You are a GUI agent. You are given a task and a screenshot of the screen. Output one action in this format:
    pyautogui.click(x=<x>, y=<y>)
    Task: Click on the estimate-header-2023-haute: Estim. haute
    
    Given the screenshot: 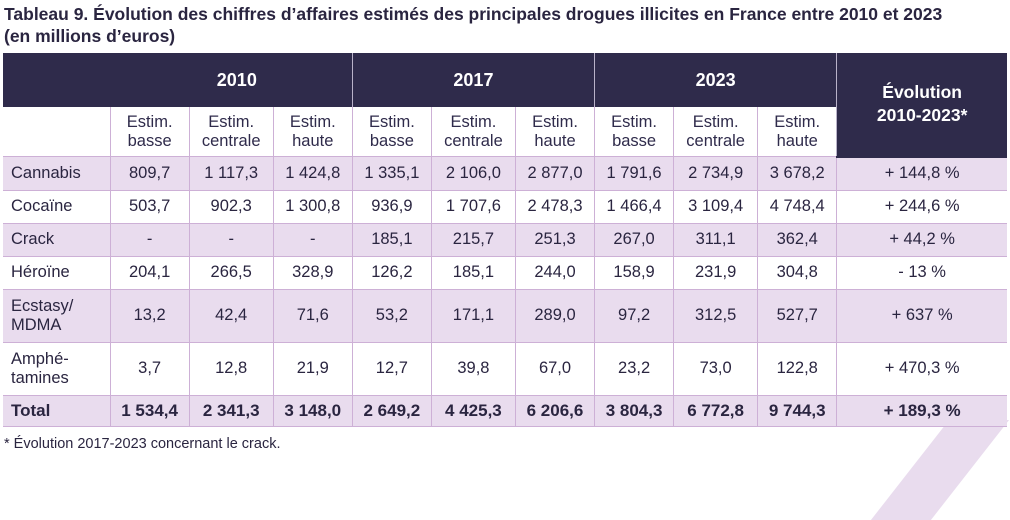 What is the action you would take?
    pyautogui.click(x=797, y=132)
    